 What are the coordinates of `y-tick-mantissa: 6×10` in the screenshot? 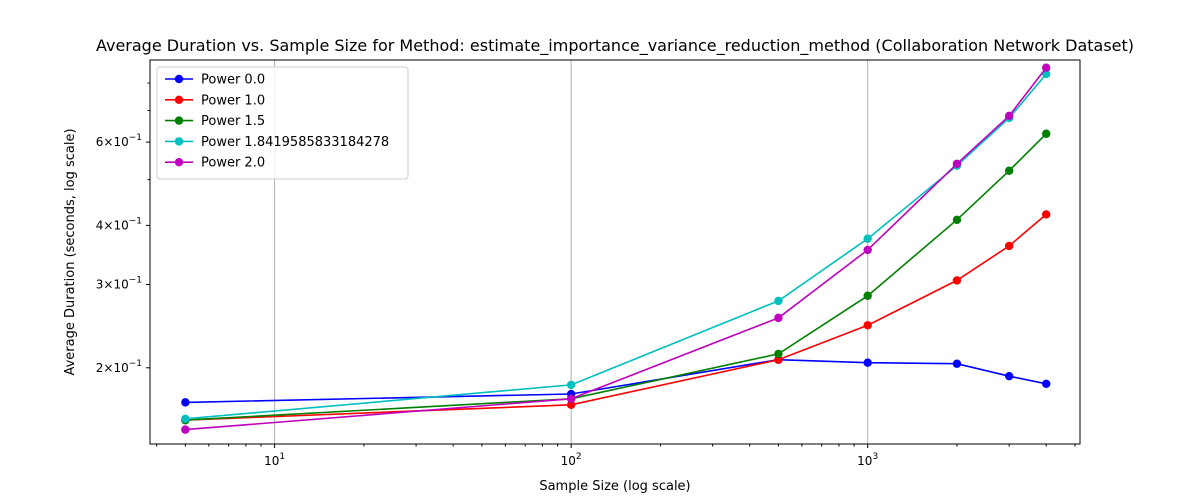 It's located at (112, 142).